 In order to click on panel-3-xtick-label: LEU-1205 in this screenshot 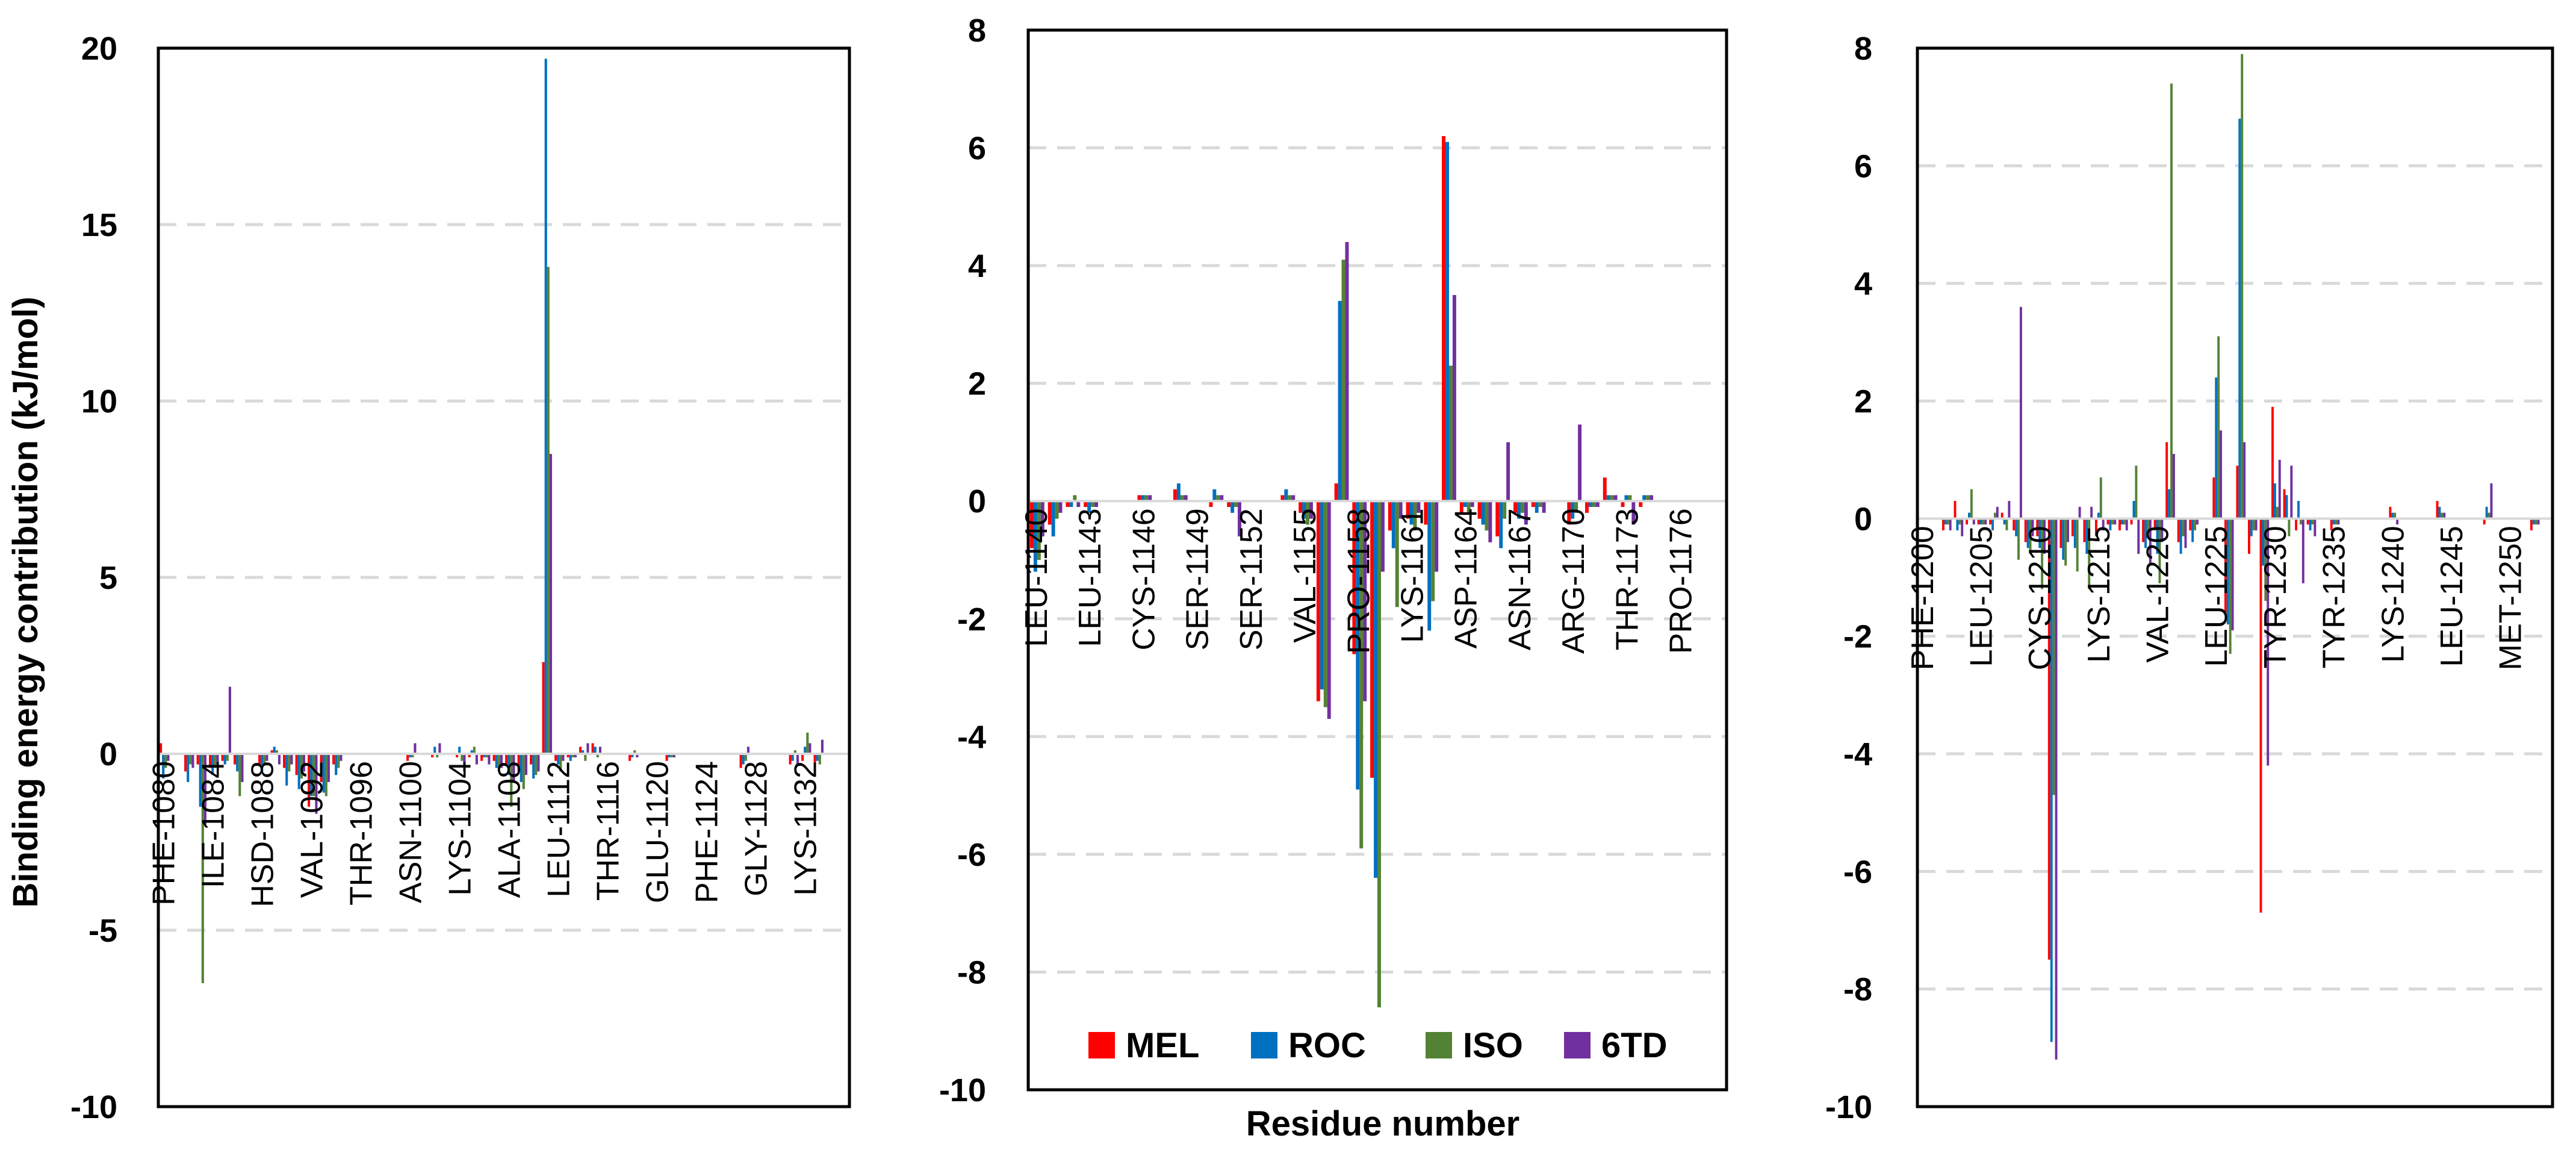, I will do `click(1981, 596)`.